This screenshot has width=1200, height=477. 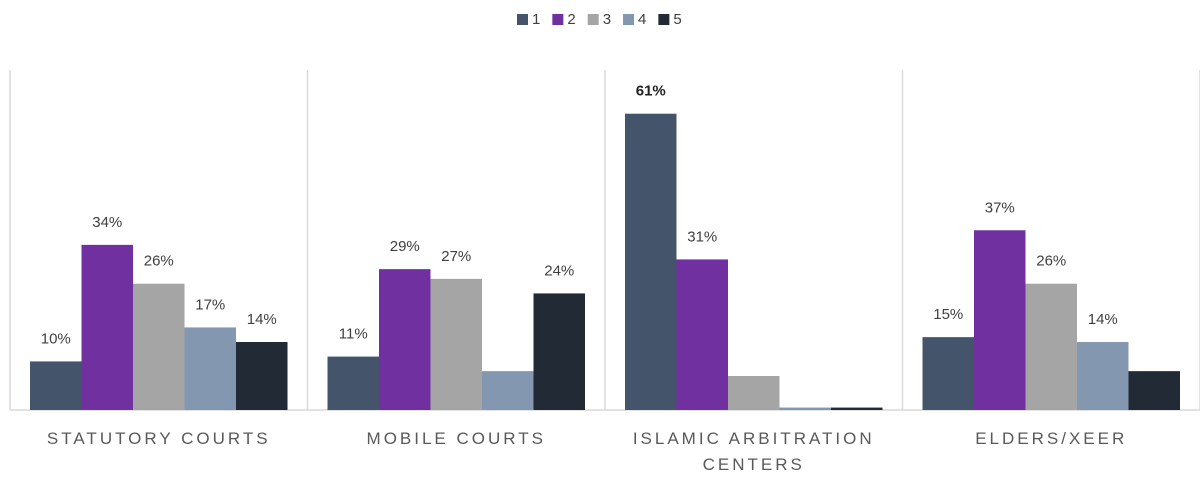 I want to click on data-label: 27%, so click(x=456, y=256).